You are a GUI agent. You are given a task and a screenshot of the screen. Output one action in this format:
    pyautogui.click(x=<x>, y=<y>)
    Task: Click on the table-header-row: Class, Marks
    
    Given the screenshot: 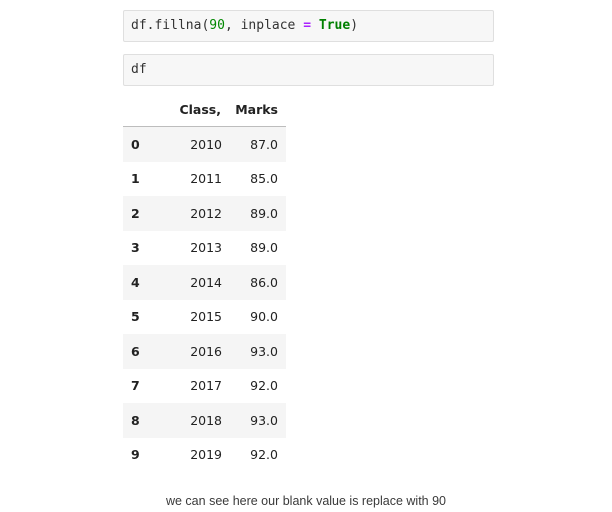 What is the action you would take?
    pyautogui.click(x=204, y=110)
    